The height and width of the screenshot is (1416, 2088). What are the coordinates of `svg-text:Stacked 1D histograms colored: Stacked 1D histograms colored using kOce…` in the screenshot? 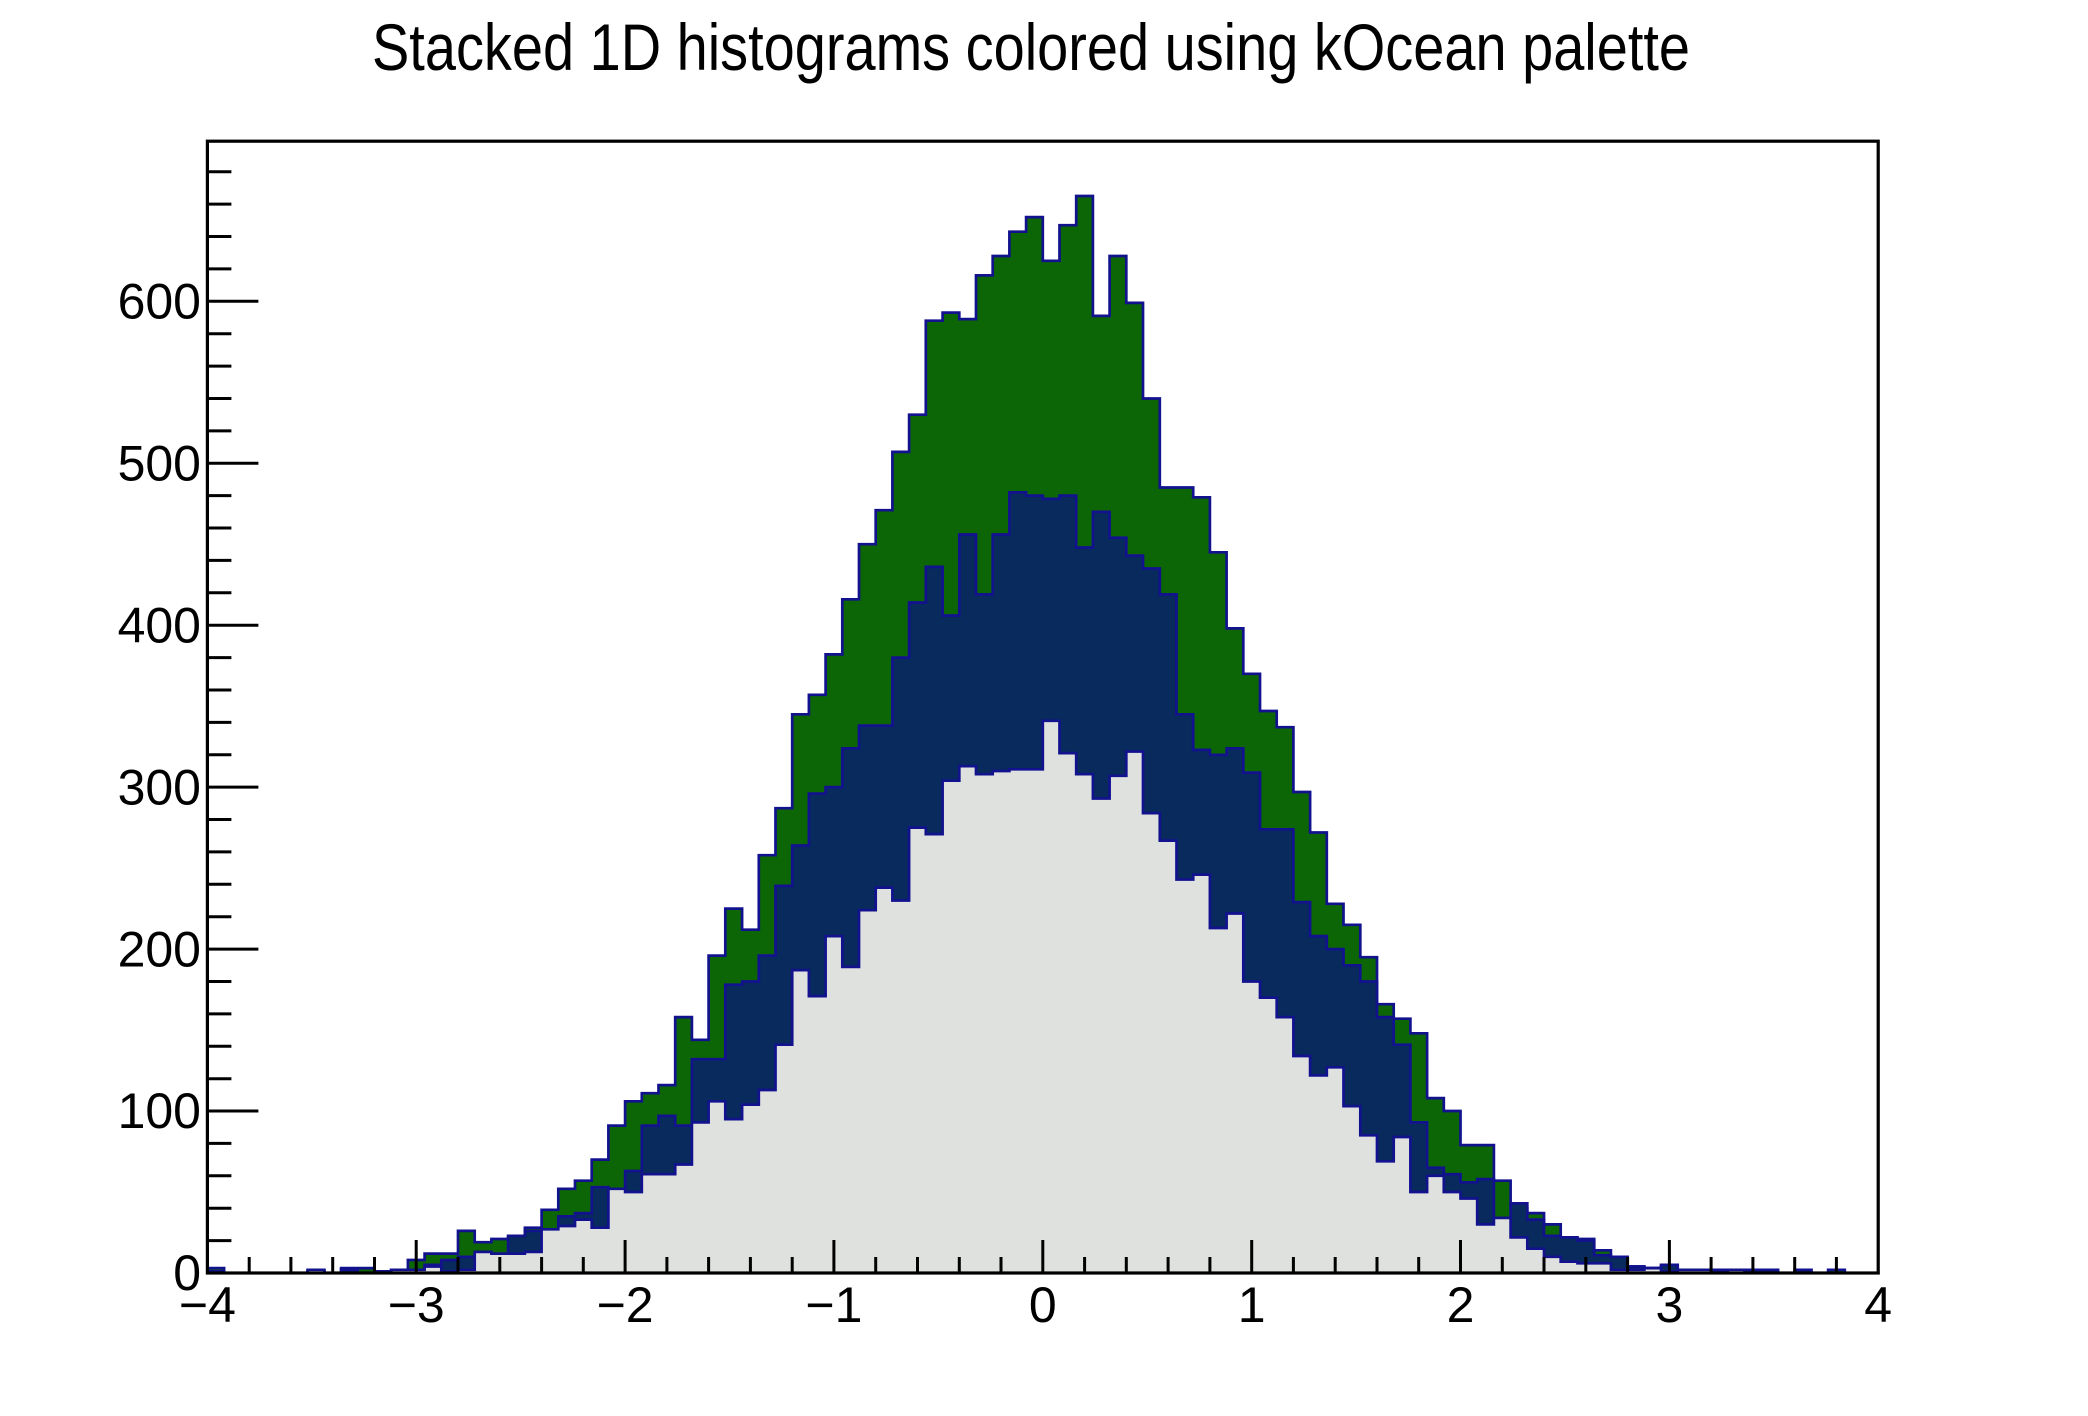 It's located at (1031, 47).